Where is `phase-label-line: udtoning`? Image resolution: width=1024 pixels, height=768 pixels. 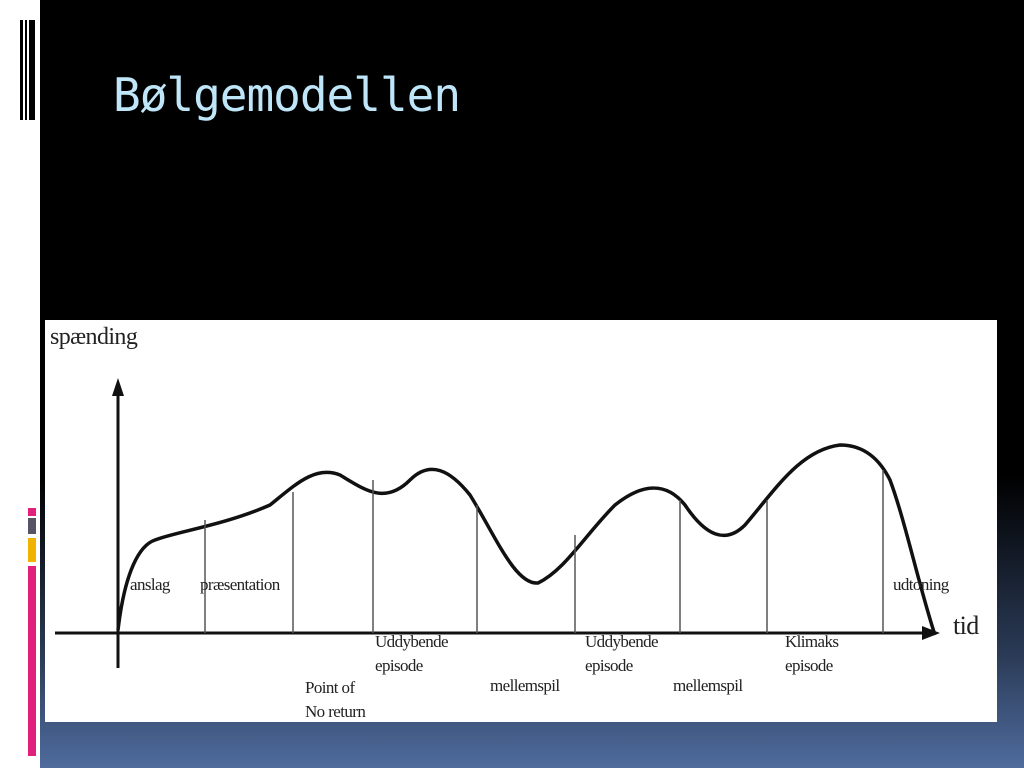 phase-label-line: udtoning is located at coordinates (921, 584).